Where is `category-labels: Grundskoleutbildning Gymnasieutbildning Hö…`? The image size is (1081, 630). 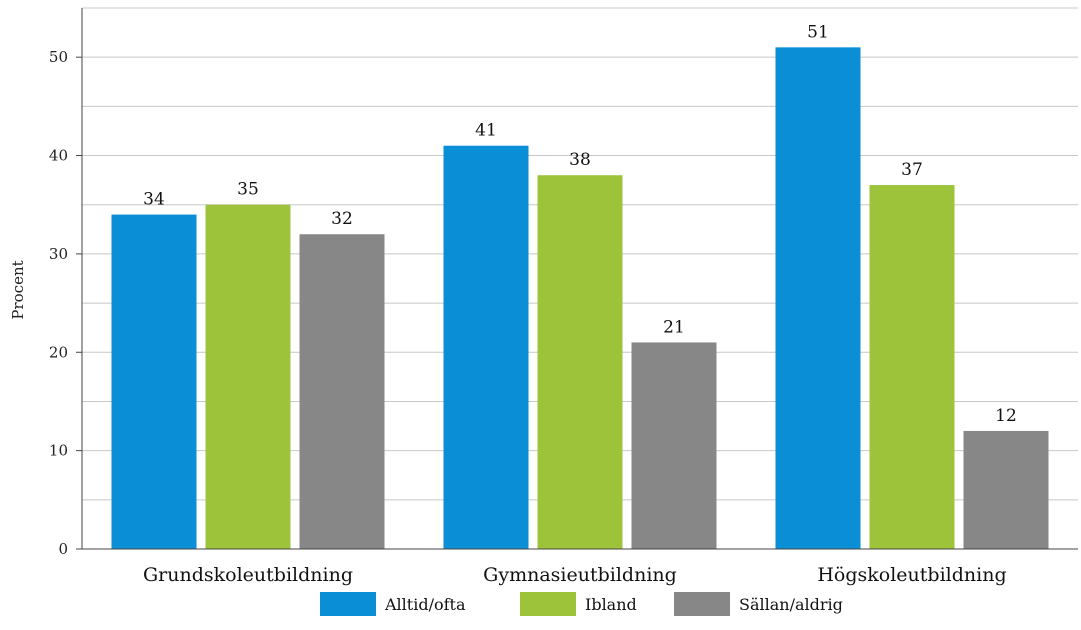 category-labels: Grundskoleutbildning Gymnasieutbildning Hö… is located at coordinates (575, 575).